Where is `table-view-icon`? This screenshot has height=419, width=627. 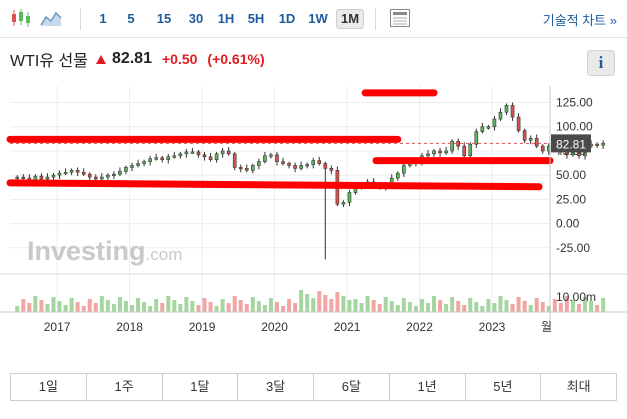
table-view-icon is located at coordinates (400, 18).